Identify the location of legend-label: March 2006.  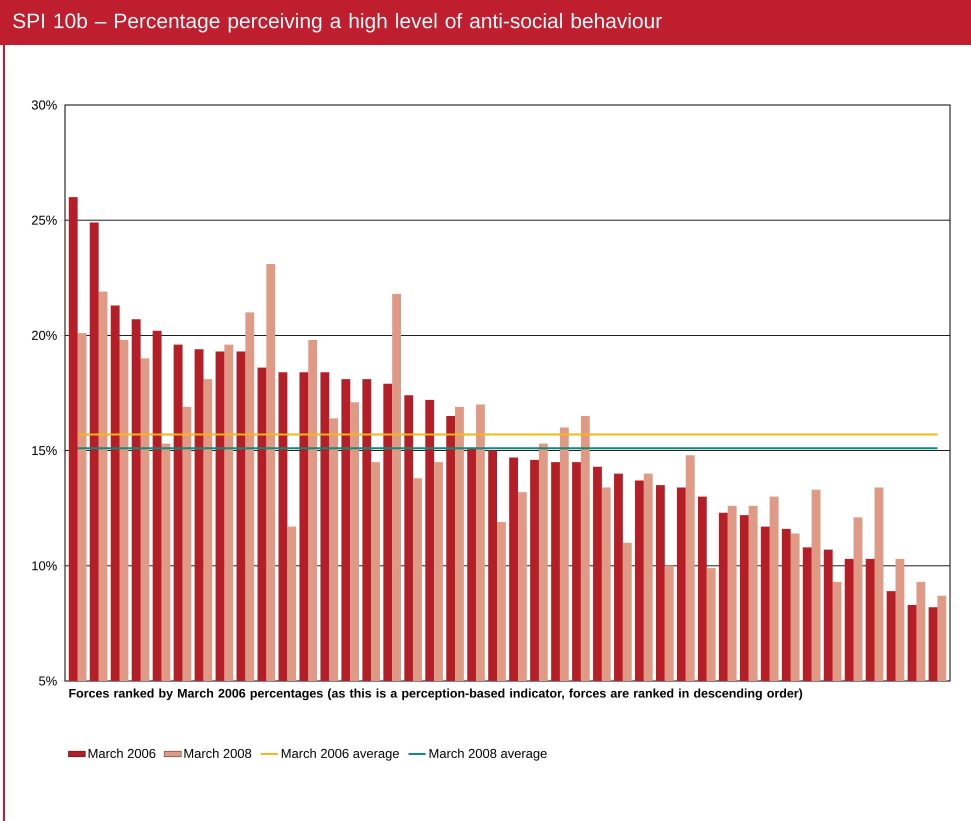
(122, 753).